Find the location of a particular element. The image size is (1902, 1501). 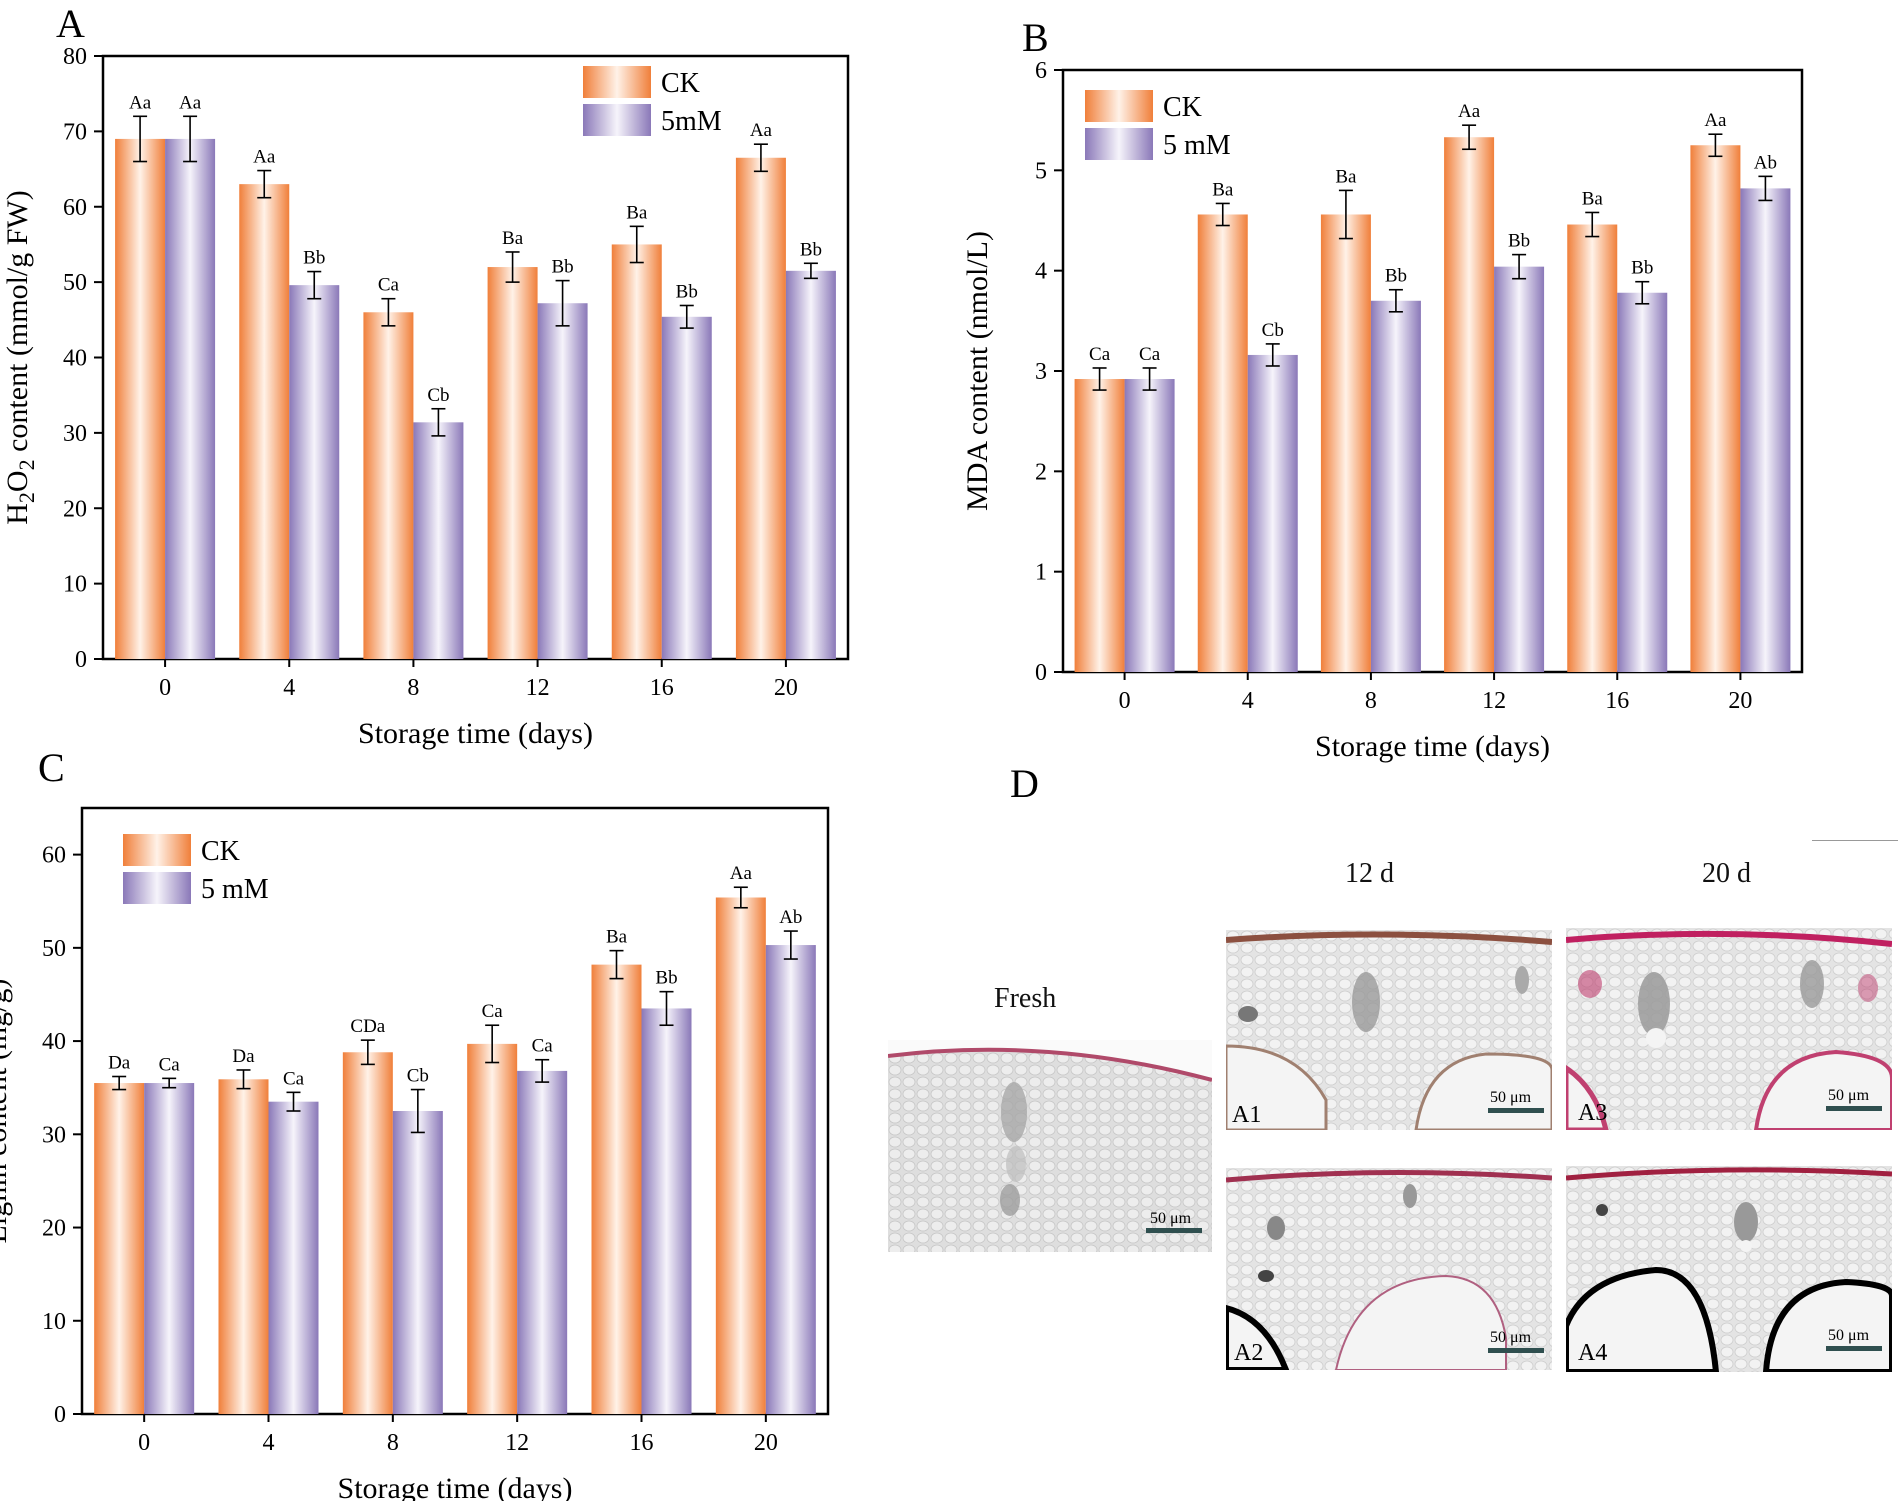

chart-b-xtick-label: 8 is located at coordinates (1371, 701).